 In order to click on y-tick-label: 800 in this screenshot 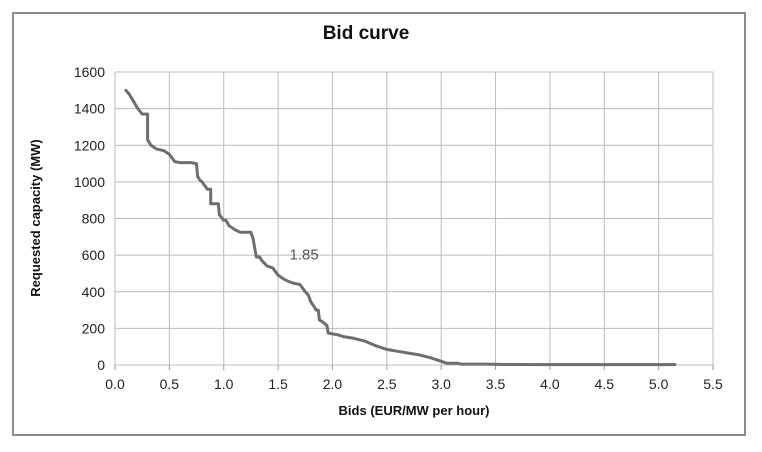, I will do `click(94, 219)`.